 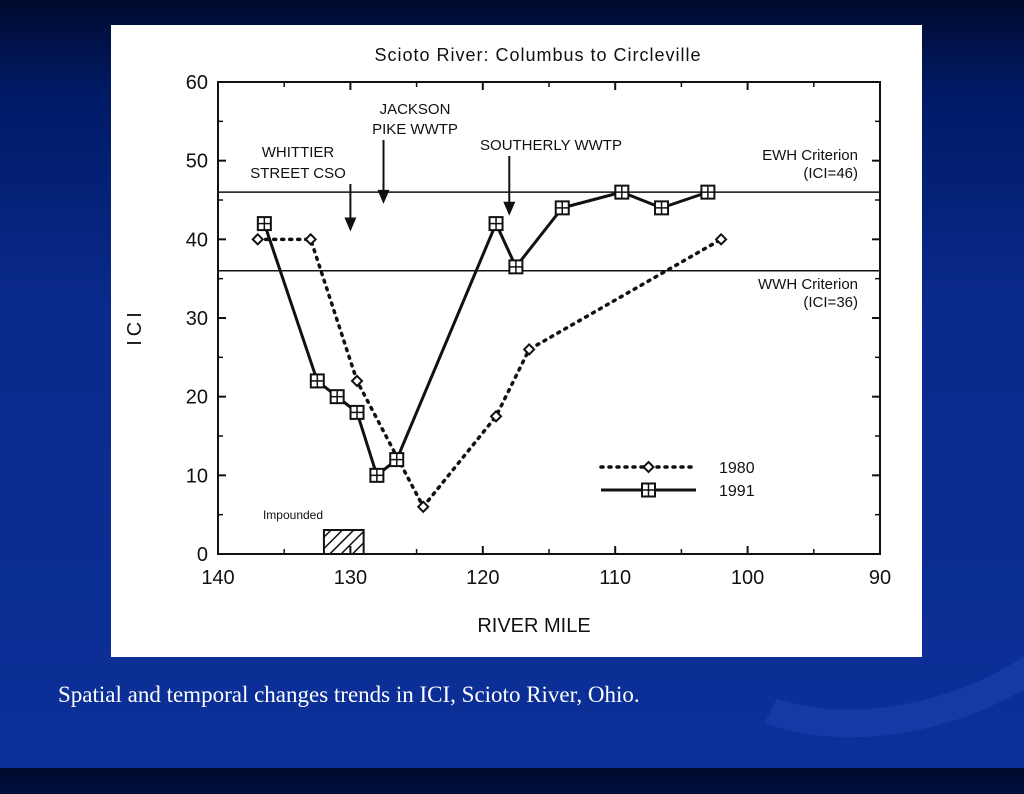 What do you see at coordinates (737, 468) in the screenshot?
I see `legend-label: 1980` at bounding box center [737, 468].